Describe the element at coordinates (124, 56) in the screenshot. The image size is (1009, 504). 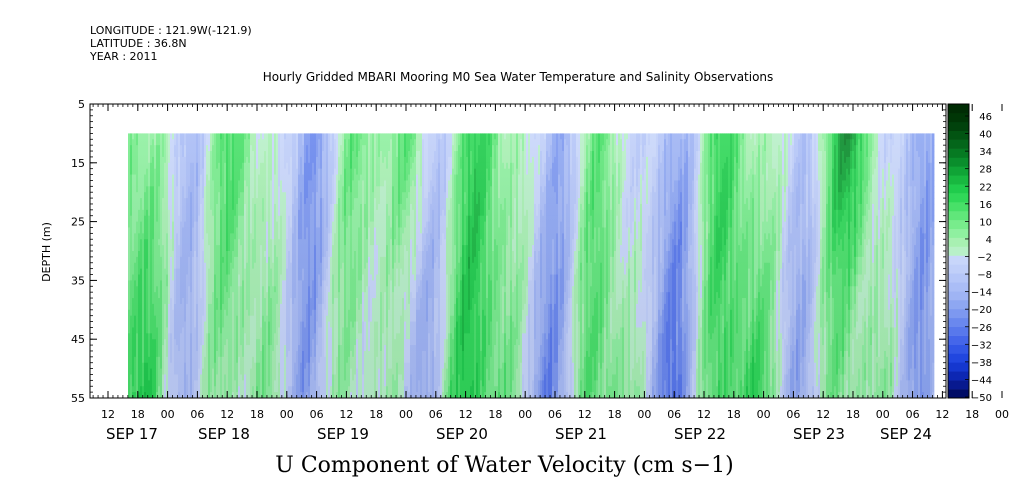
I see `year-label: YEAR : 2011` at that location.